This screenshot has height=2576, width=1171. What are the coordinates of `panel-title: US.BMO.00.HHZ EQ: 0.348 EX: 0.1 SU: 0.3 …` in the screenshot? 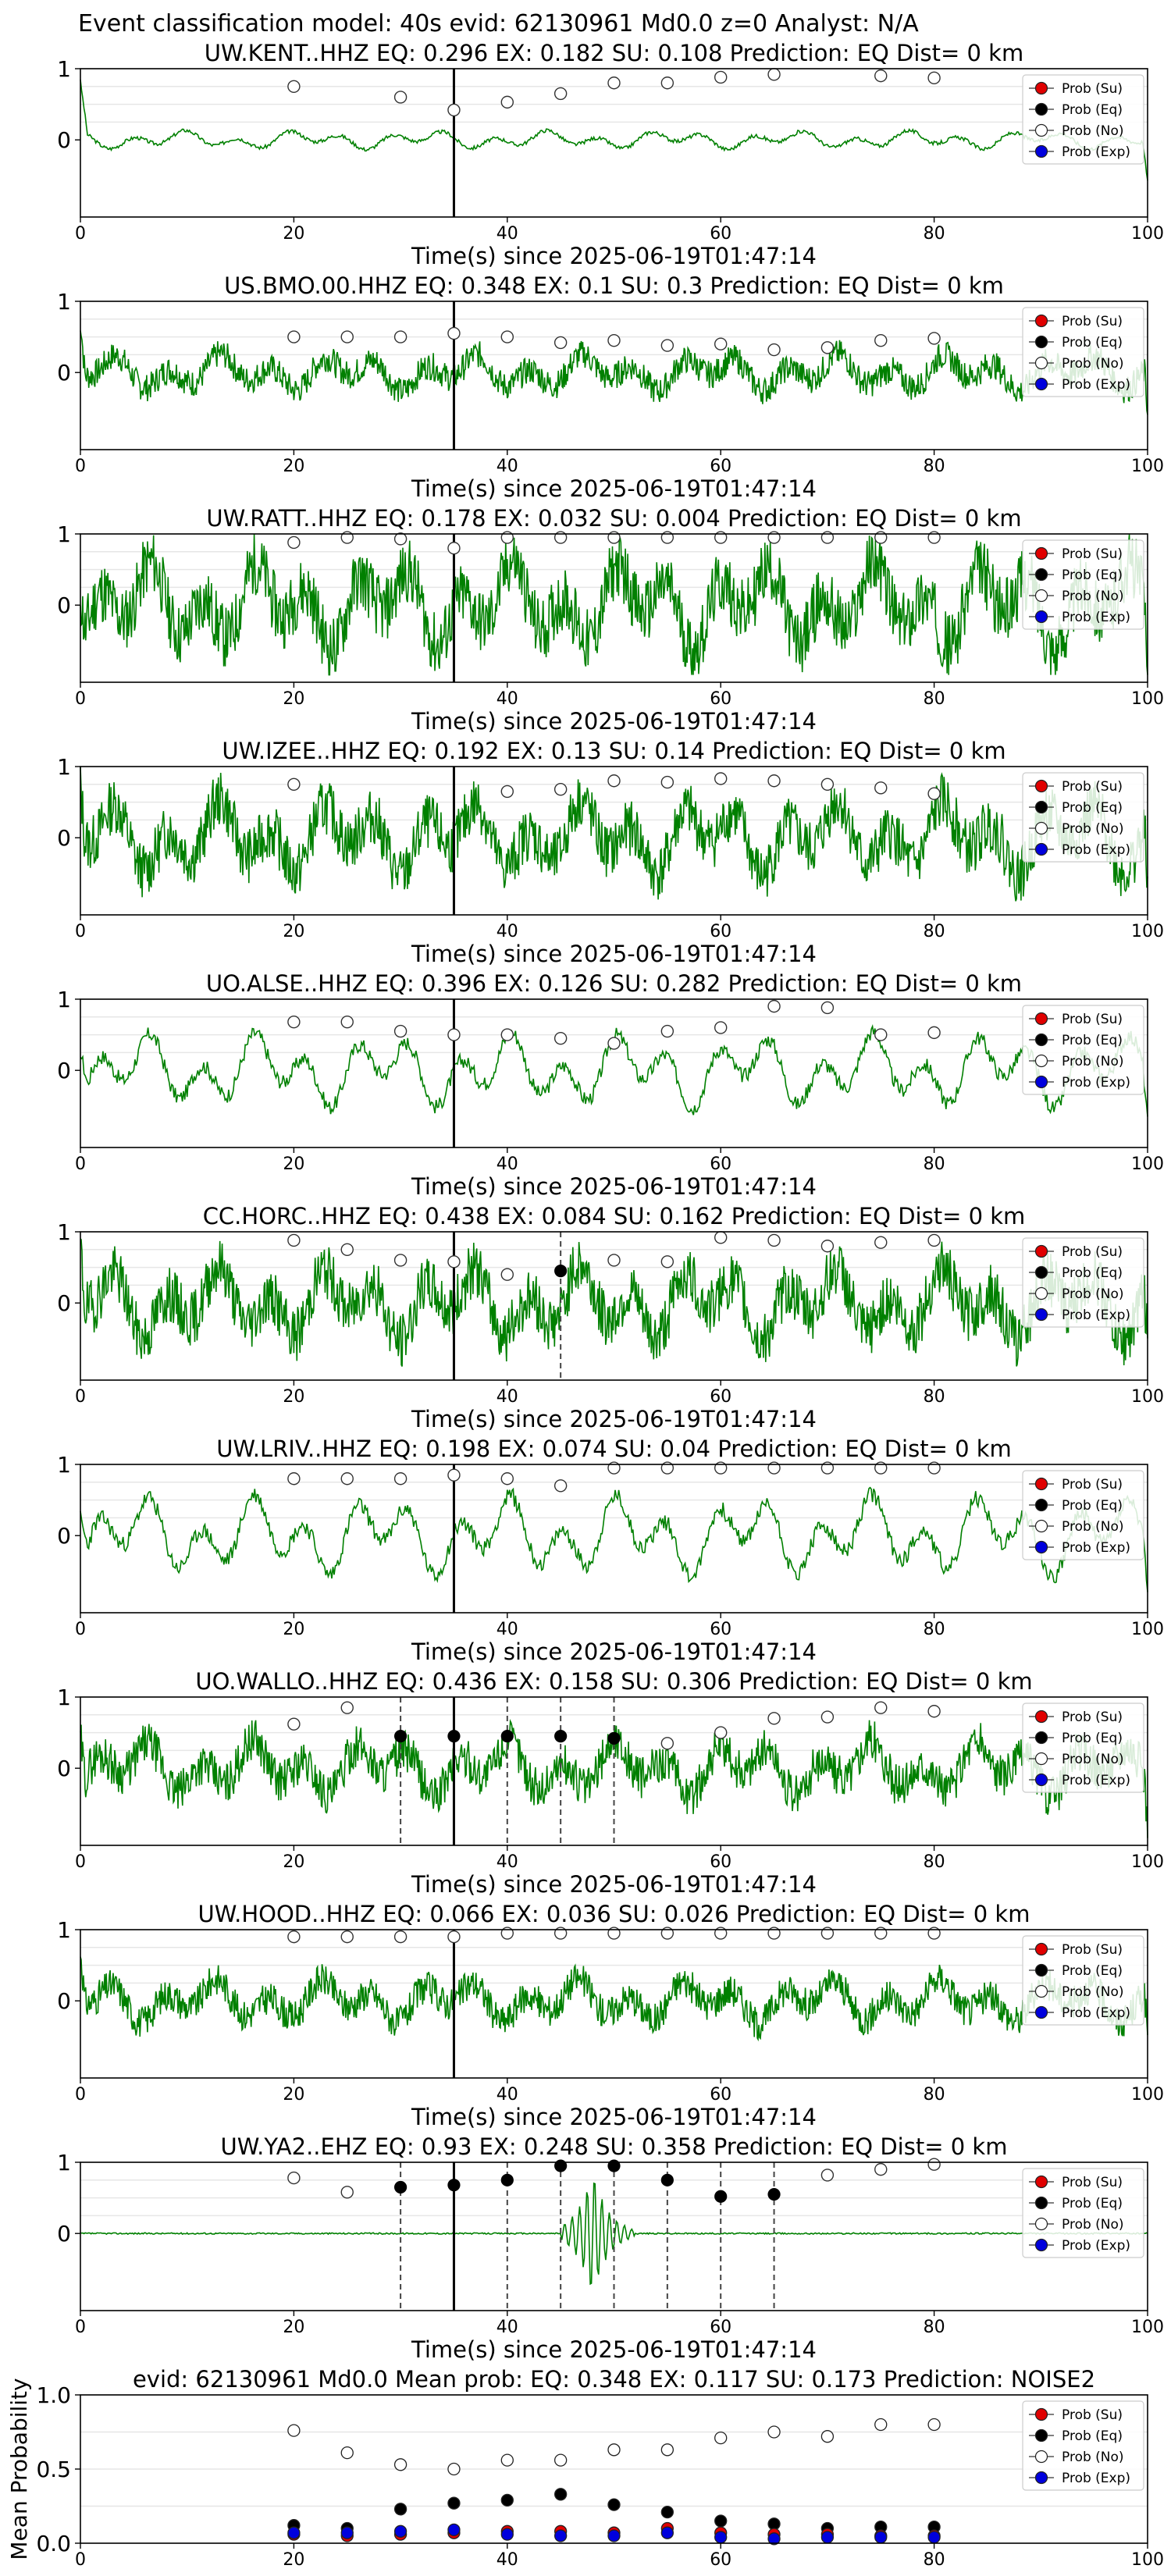 It's located at (614, 285).